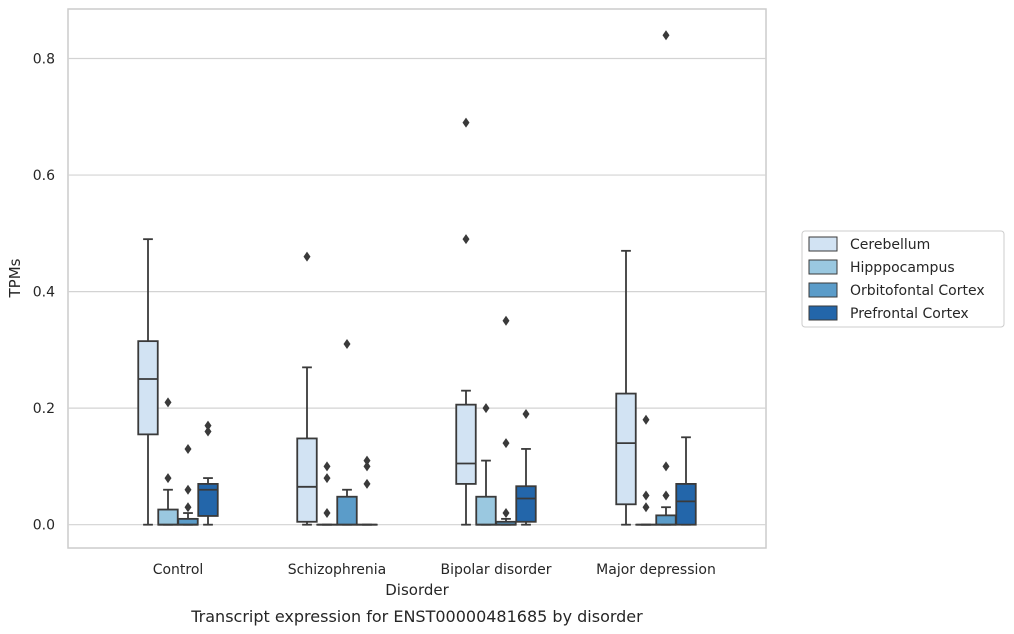  I want to click on x-tick-label: Schizophrenia, so click(337, 570).